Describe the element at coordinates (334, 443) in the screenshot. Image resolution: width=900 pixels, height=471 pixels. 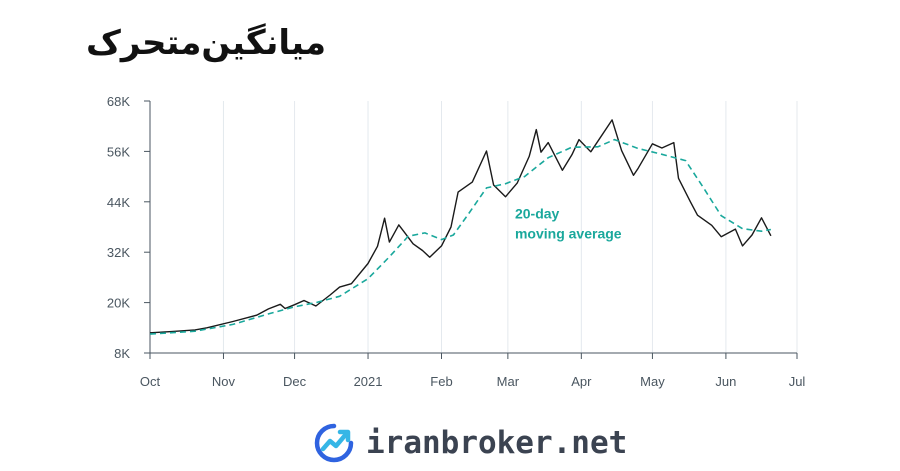
I see `trend-logo-icon` at that location.